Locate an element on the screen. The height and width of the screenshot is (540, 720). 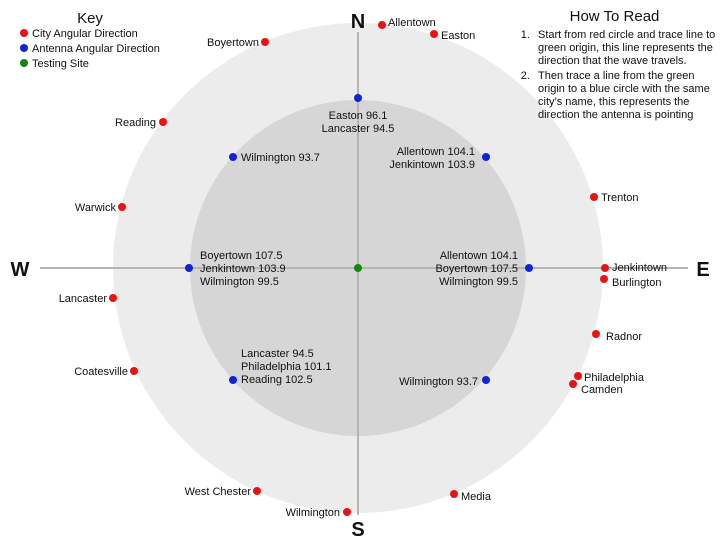
key-title: Key is located at coordinates (90, 18).